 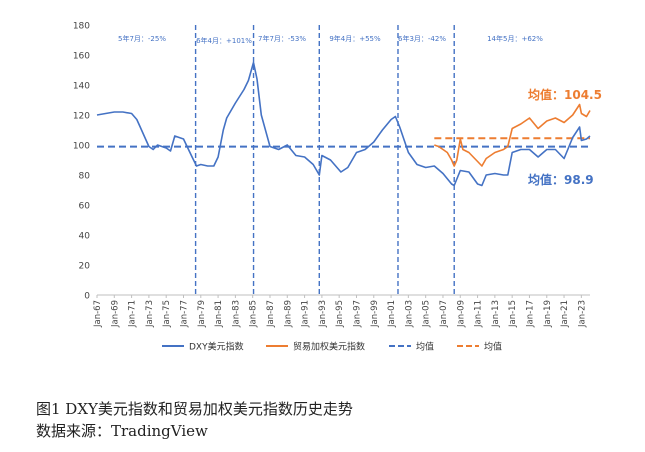 I want to click on period-label-1: 5年7月：-25%, so click(x=142, y=38).